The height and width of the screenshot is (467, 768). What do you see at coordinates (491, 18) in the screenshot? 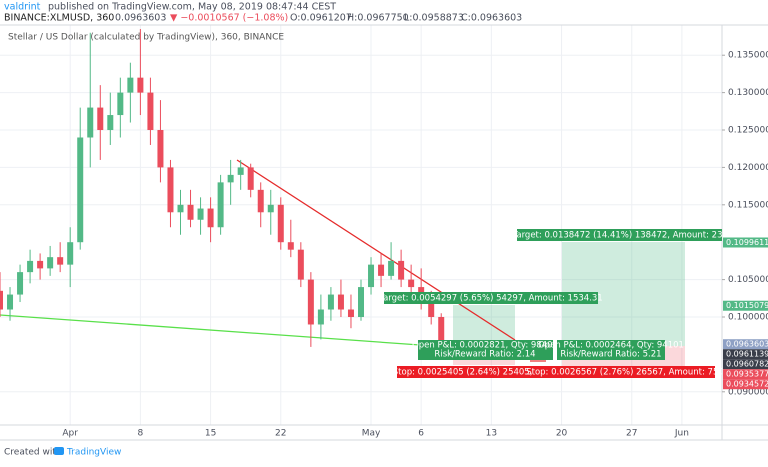
I see `close: C:0.0963603` at bounding box center [491, 18].